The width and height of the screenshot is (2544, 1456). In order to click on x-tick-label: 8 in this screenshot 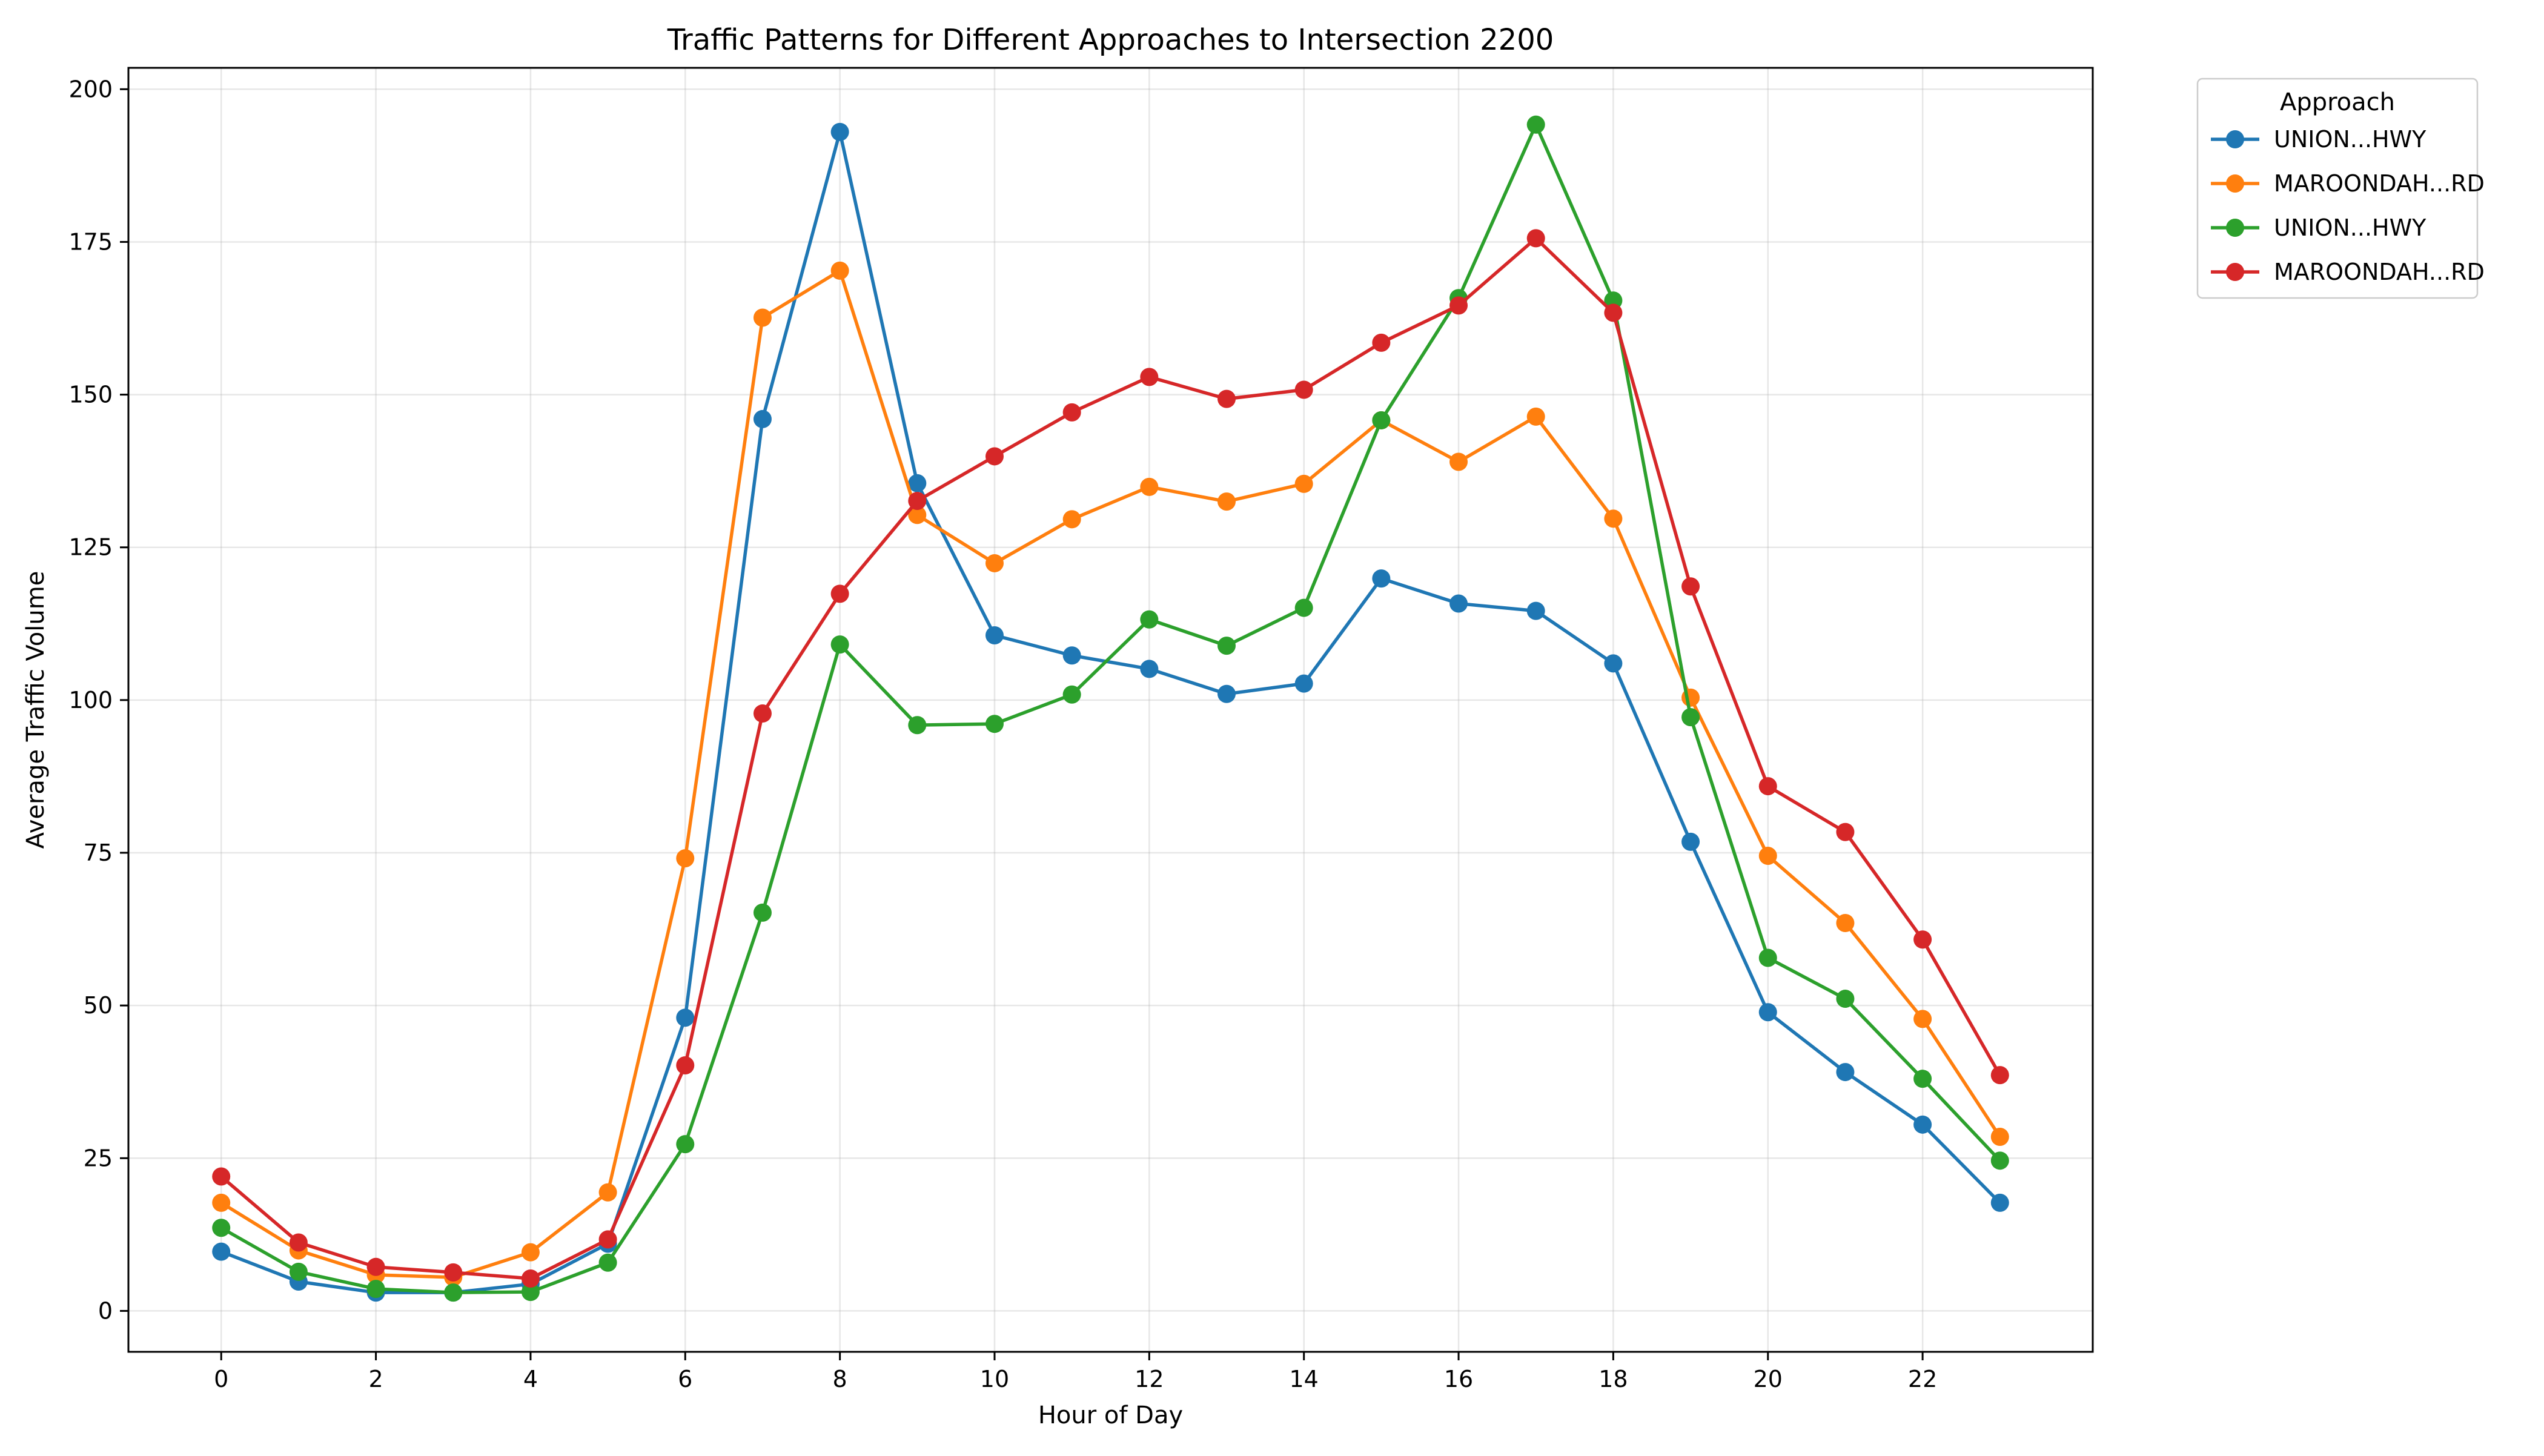, I will do `click(840, 1379)`.